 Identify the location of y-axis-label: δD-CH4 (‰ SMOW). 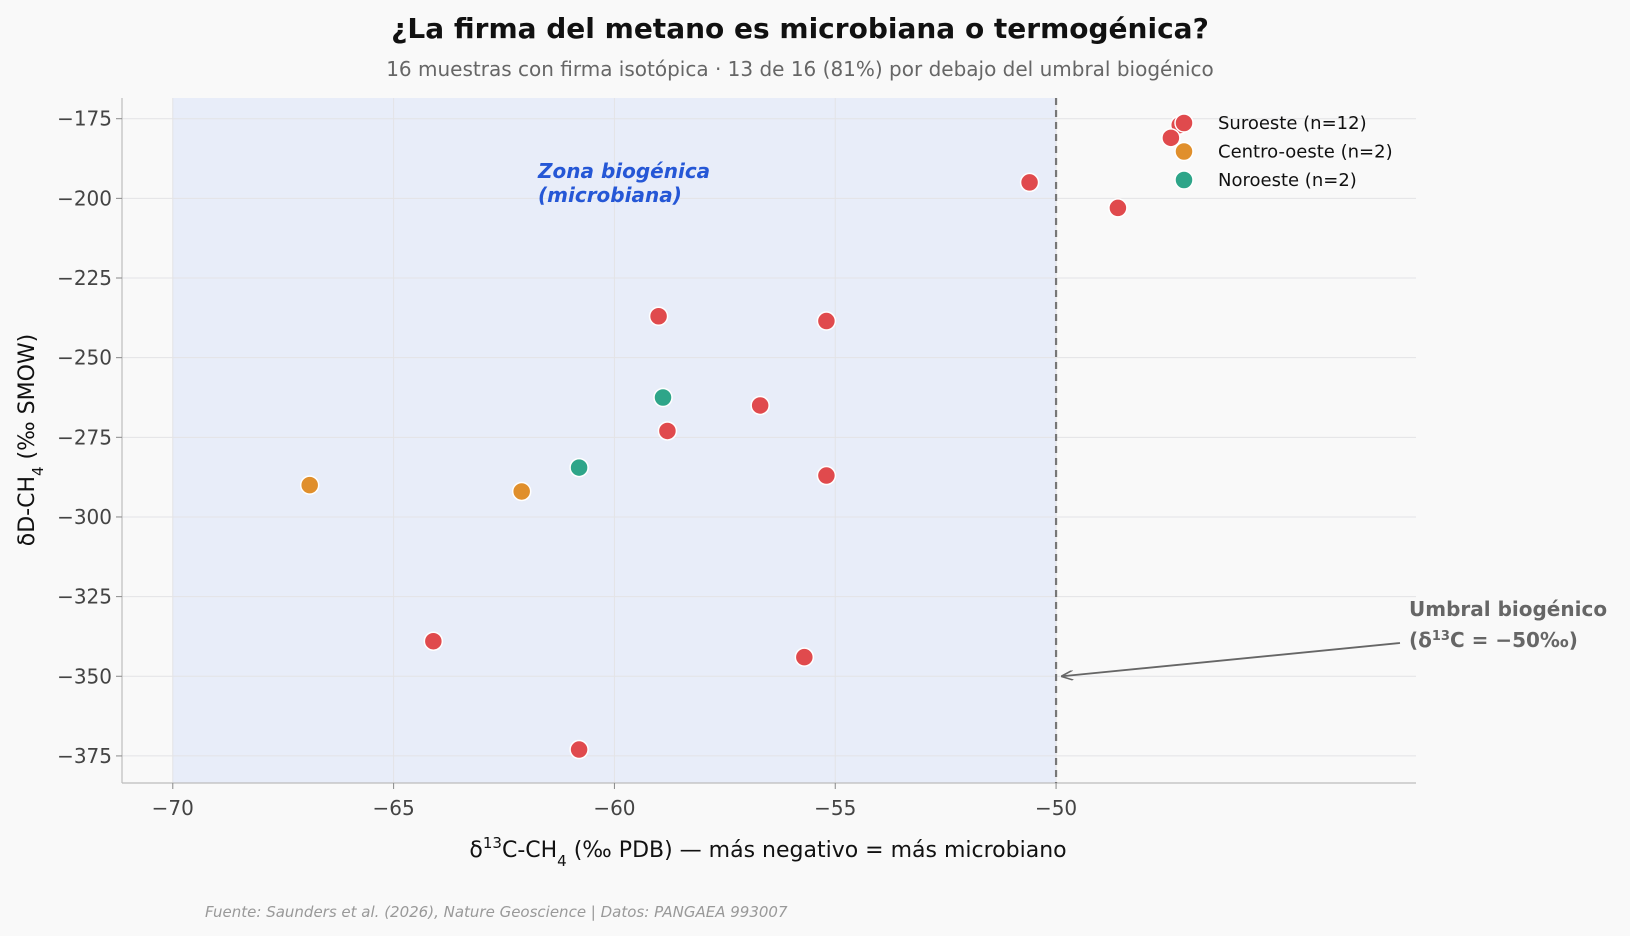
(31, 440).